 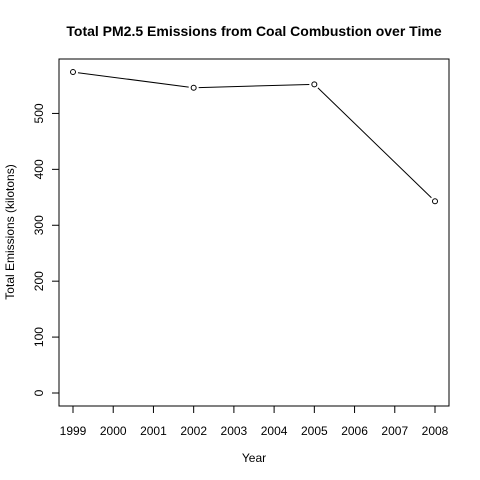 I want to click on y-tick-label: 200, so click(x=39, y=281).